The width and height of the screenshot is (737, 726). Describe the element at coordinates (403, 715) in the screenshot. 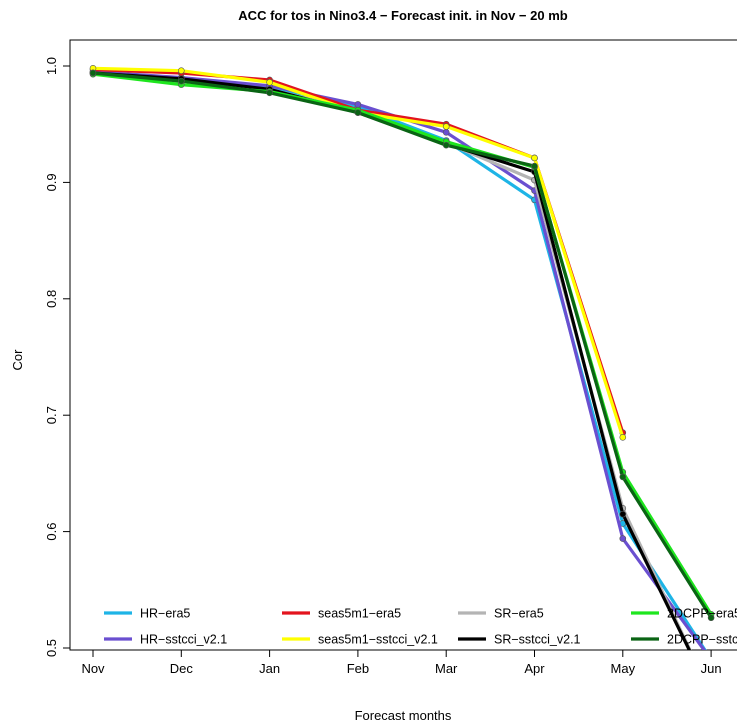

I see `x-axis-label: Forecast months` at that location.